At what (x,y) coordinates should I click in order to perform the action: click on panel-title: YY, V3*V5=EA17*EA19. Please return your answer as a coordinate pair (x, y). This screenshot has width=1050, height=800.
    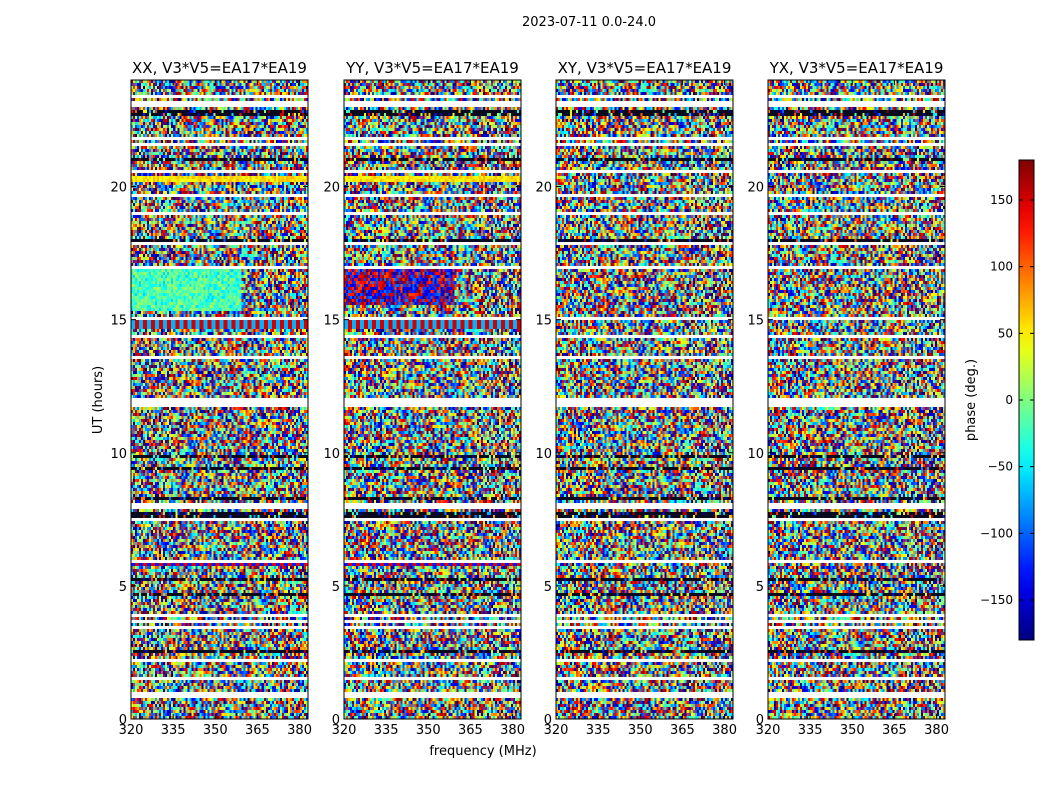
    Looking at the image, I should click on (432, 68).